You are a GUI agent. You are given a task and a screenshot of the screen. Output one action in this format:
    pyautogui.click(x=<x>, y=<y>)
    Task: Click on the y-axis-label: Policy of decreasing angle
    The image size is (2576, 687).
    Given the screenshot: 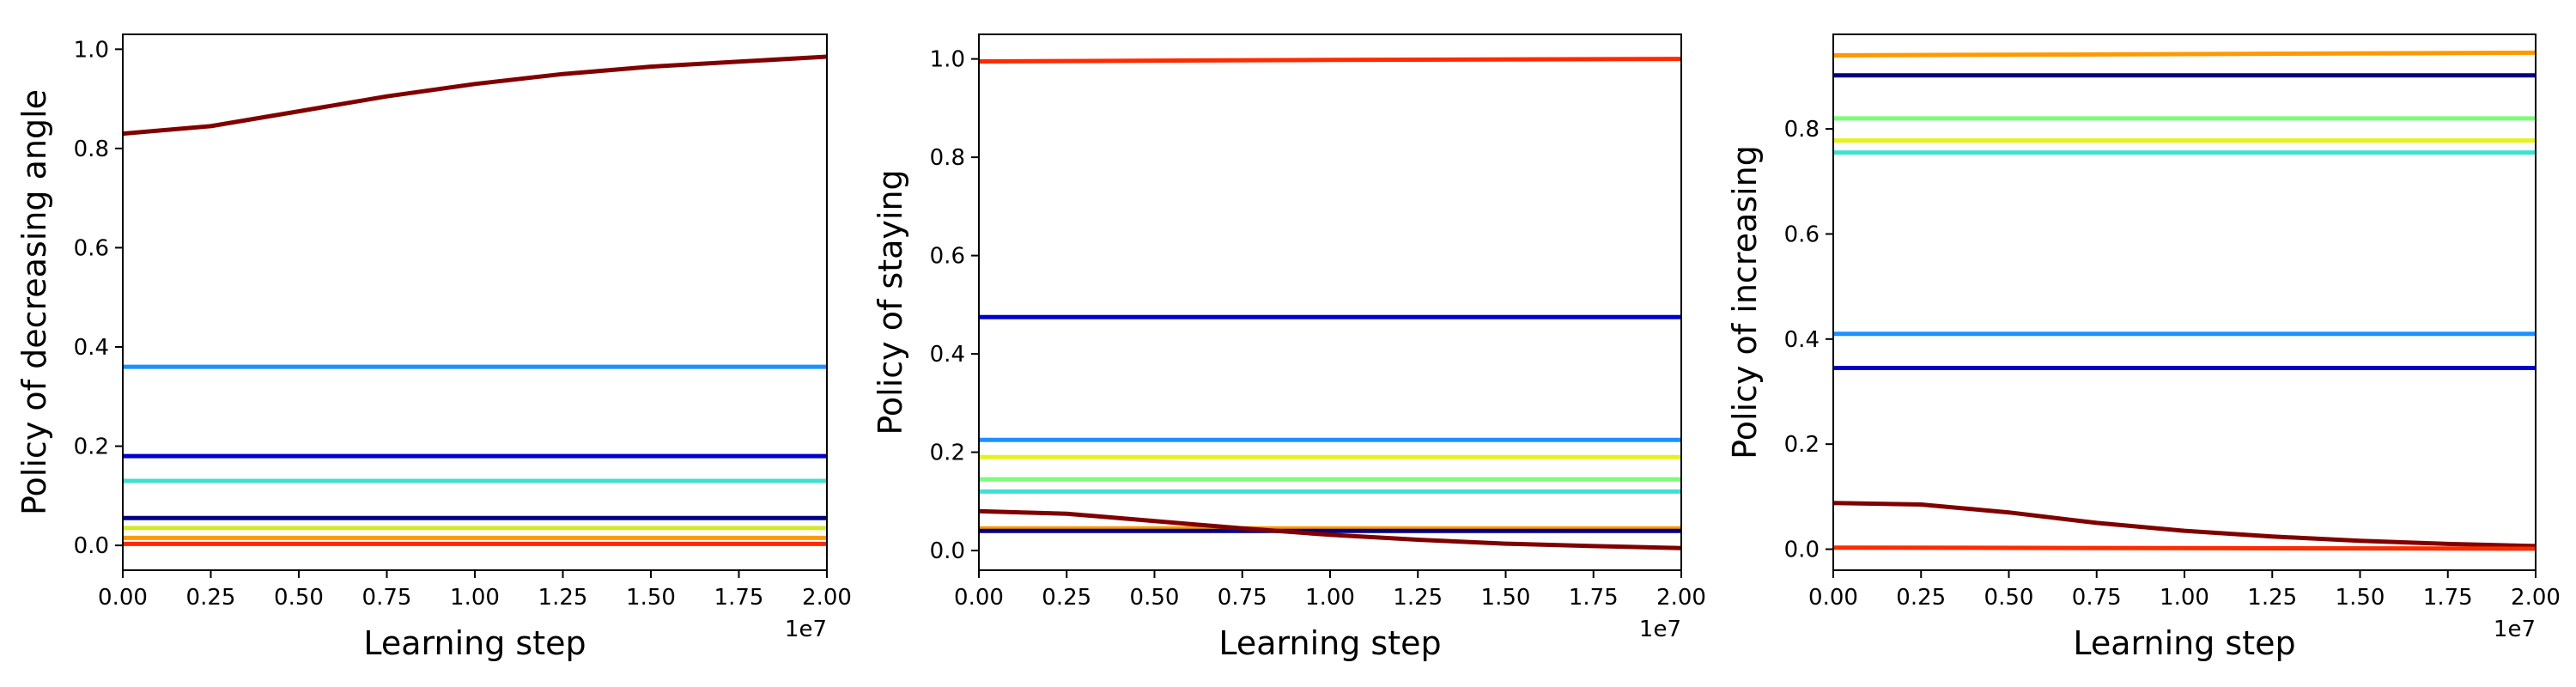 What is the action you would take?
    pyautogui.click(x=34, y=302)
    